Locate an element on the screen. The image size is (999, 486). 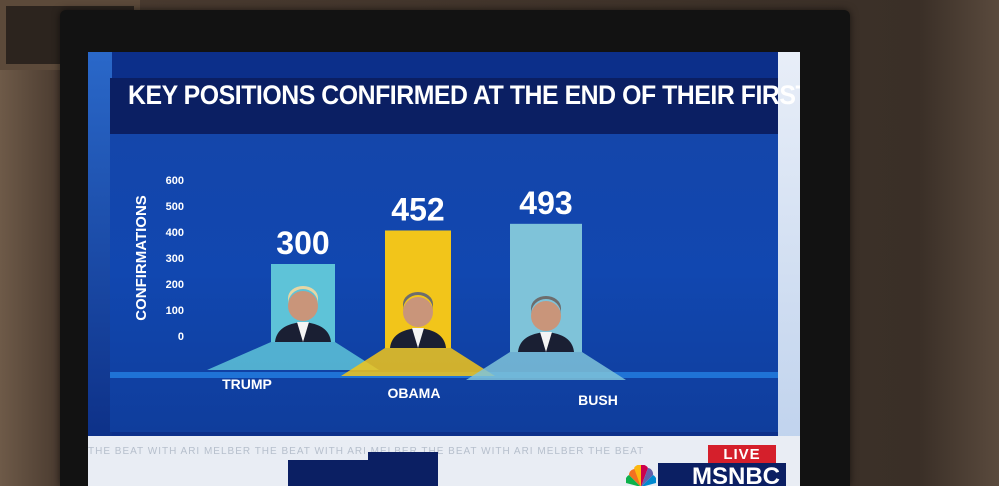
value-label-bush: 493 is located at coordinates (545, 203).